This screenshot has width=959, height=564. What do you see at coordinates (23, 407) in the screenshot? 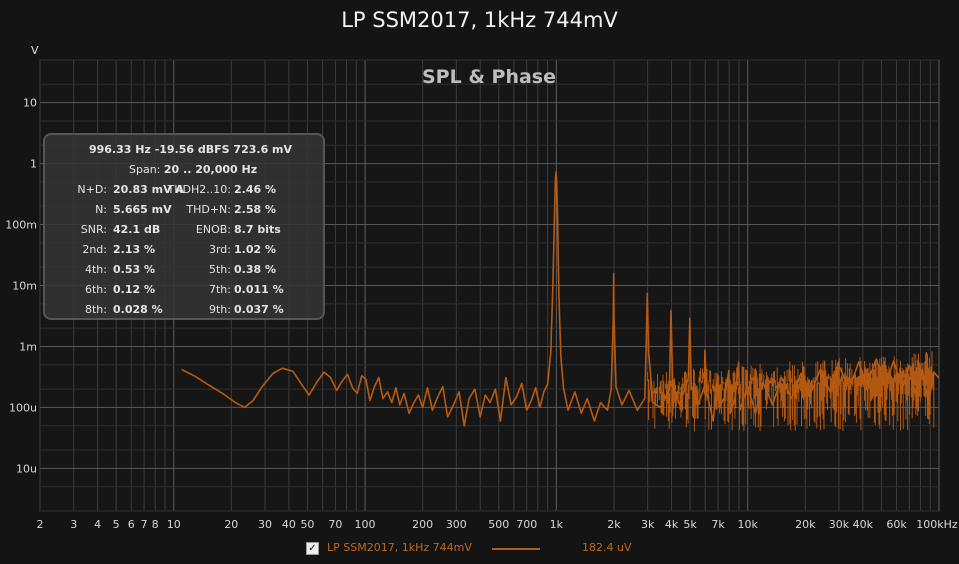
I see `y-tick-label: 100u` at bounding box center [23, 407].